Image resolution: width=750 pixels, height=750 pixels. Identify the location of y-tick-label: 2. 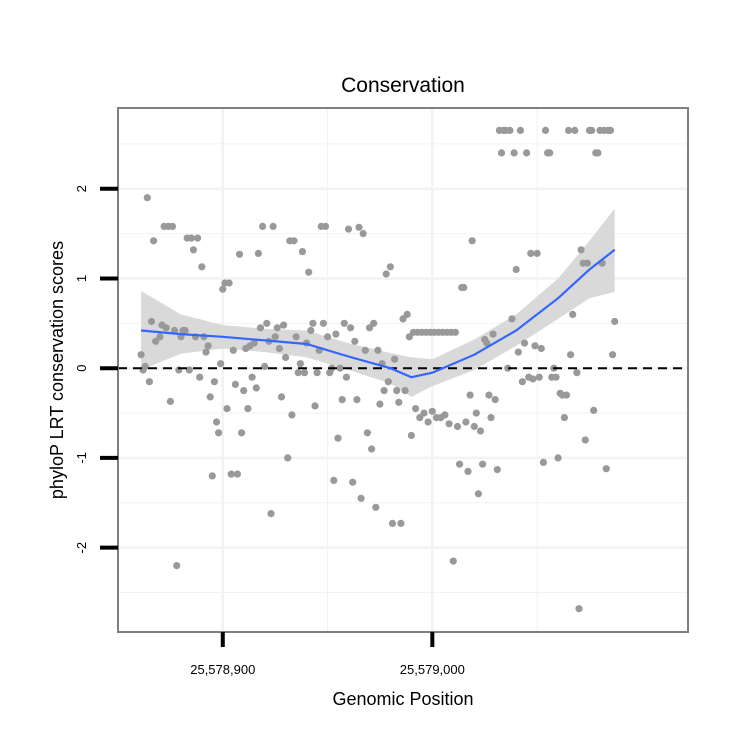
(81, 188).